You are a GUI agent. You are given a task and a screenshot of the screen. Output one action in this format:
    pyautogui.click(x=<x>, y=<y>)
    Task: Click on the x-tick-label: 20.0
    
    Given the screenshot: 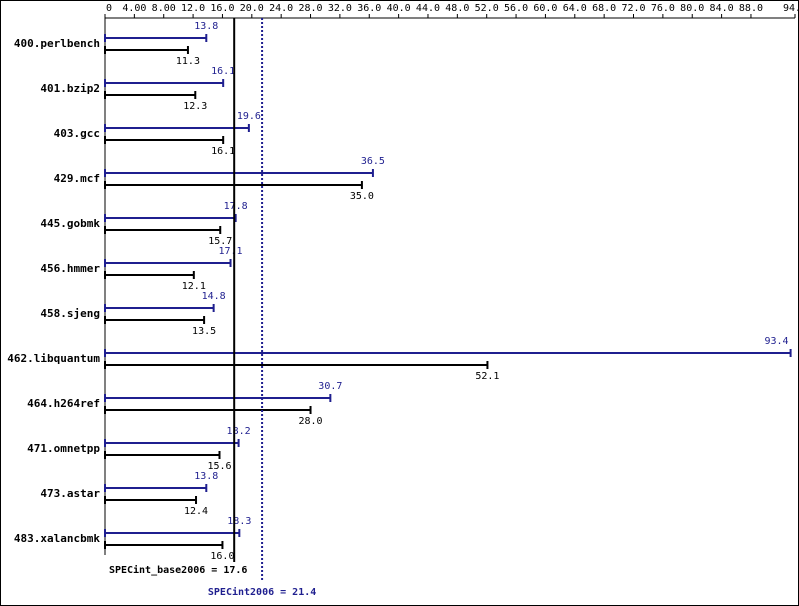 What is the action you would take?
    pyautogui.click(x=252, y=8)
    